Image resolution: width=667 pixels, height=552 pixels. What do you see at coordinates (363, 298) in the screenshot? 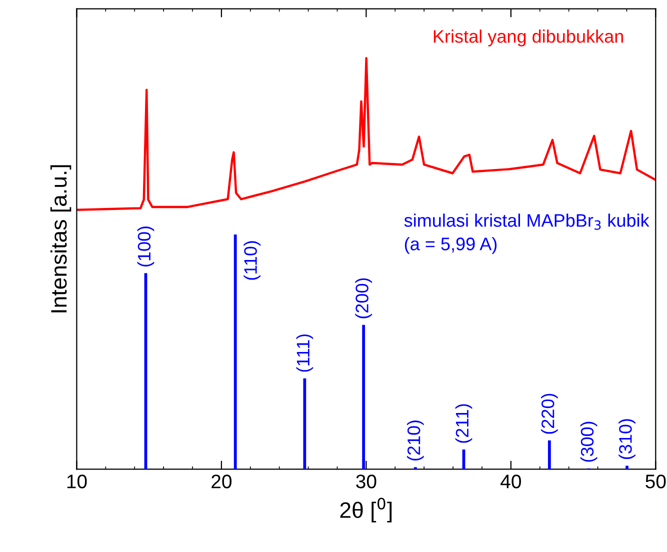
I see `annotation: (200)` at bounding box center [363, 298].